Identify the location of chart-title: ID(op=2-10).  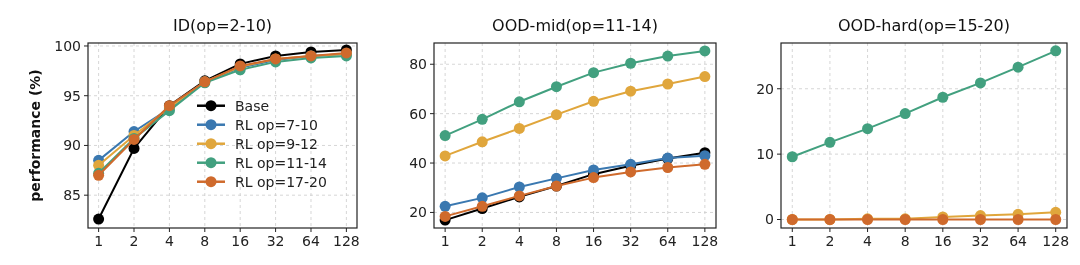
(222, 25).